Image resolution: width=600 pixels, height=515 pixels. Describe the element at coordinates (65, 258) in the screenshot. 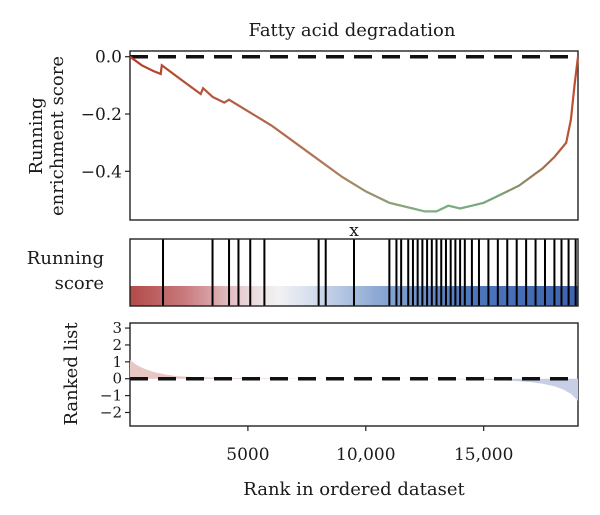

I see `hits-ylabel-line1: Running` at that location.